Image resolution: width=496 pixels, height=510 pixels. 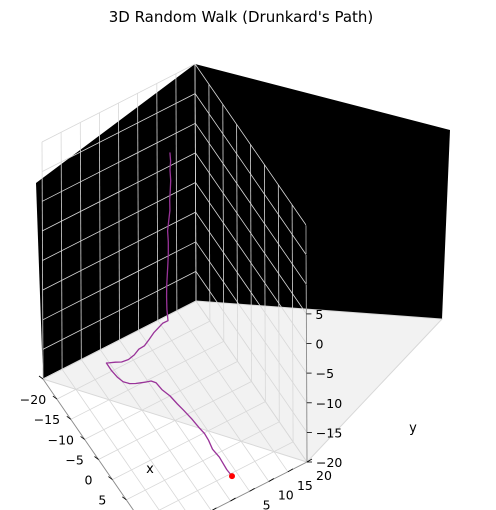 What do you see at coordinates (286, 495) in the screenshot?
I see `y-tick-label: 10` at bounding box center [286, 495].